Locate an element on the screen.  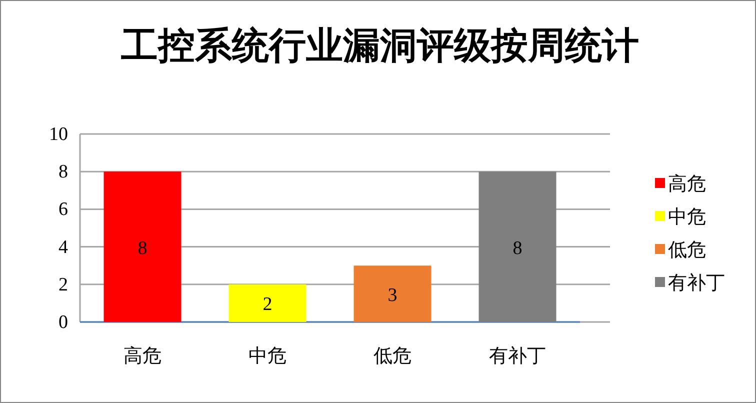
title: 工控系统行业漏洞评级按周统计 is located at coordinates (380, 45).